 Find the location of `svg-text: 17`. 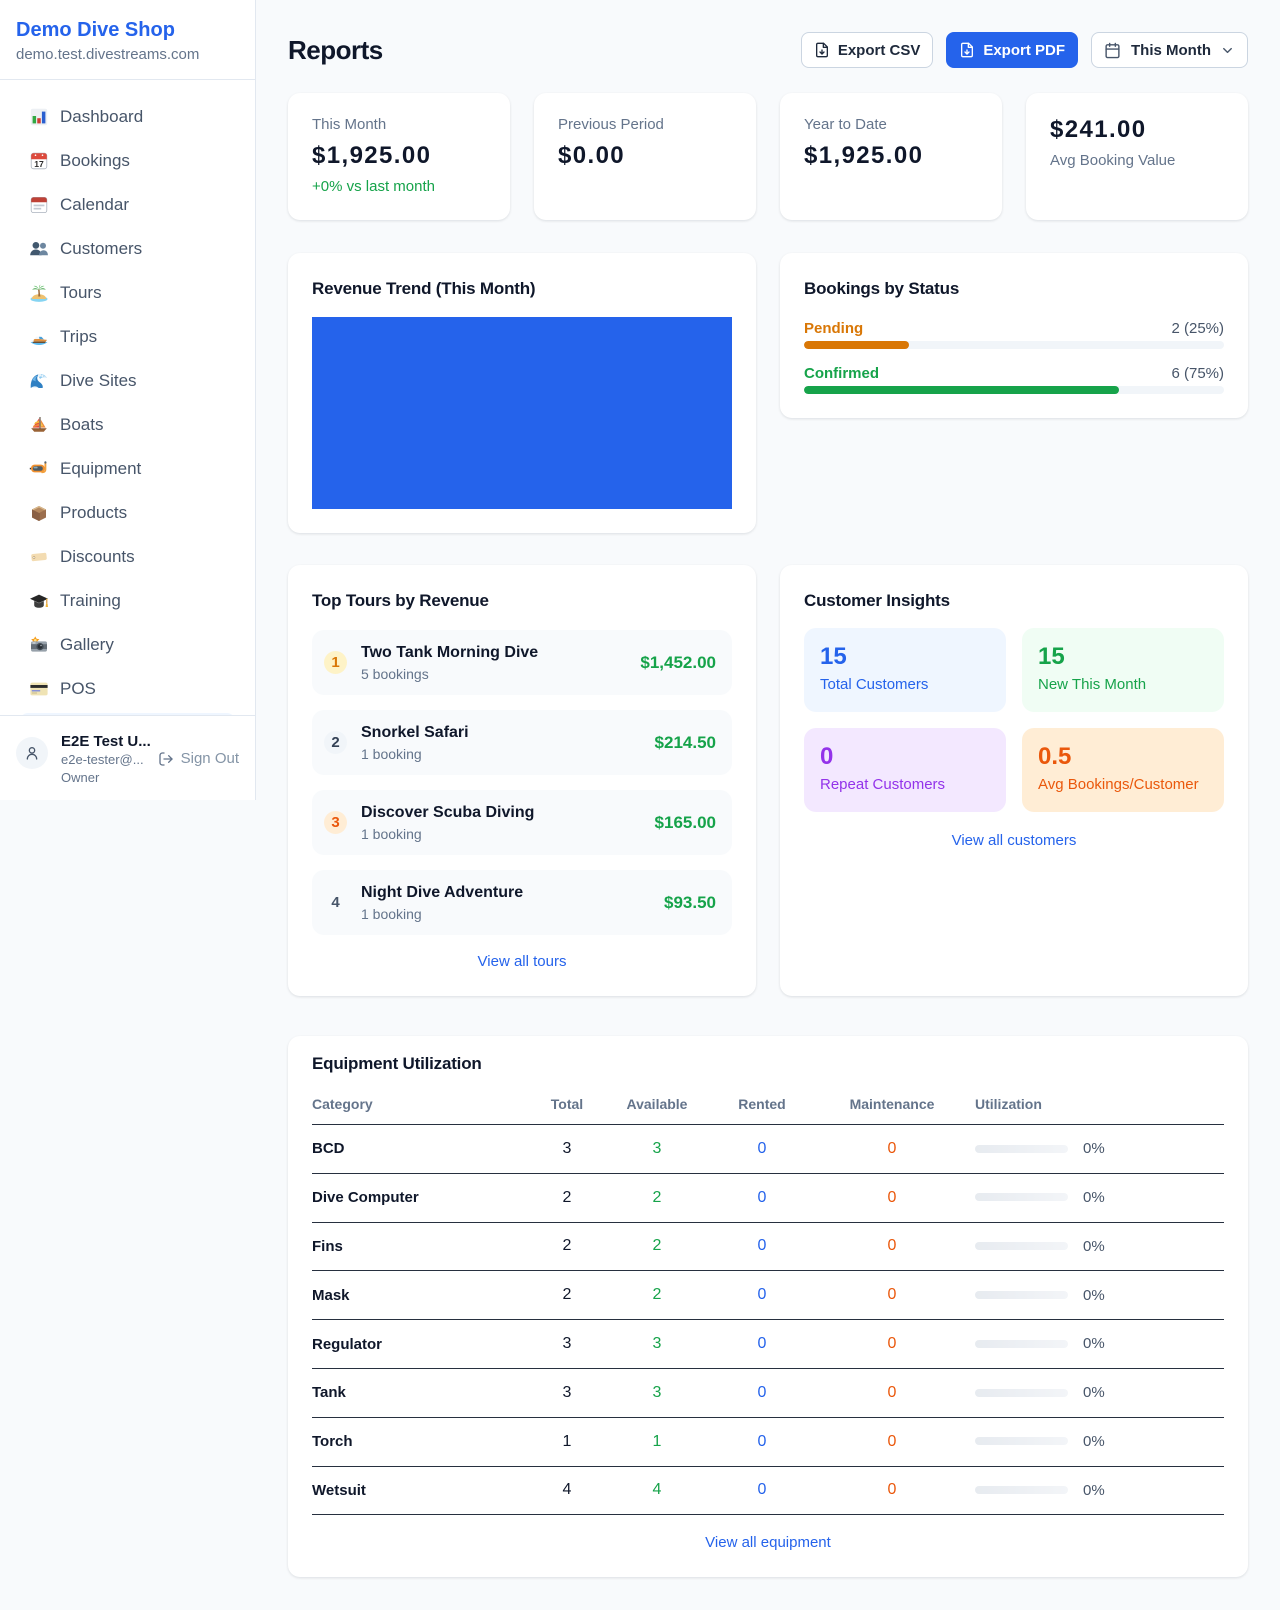

svg-text: 17 is located at coordinates (39, 164).